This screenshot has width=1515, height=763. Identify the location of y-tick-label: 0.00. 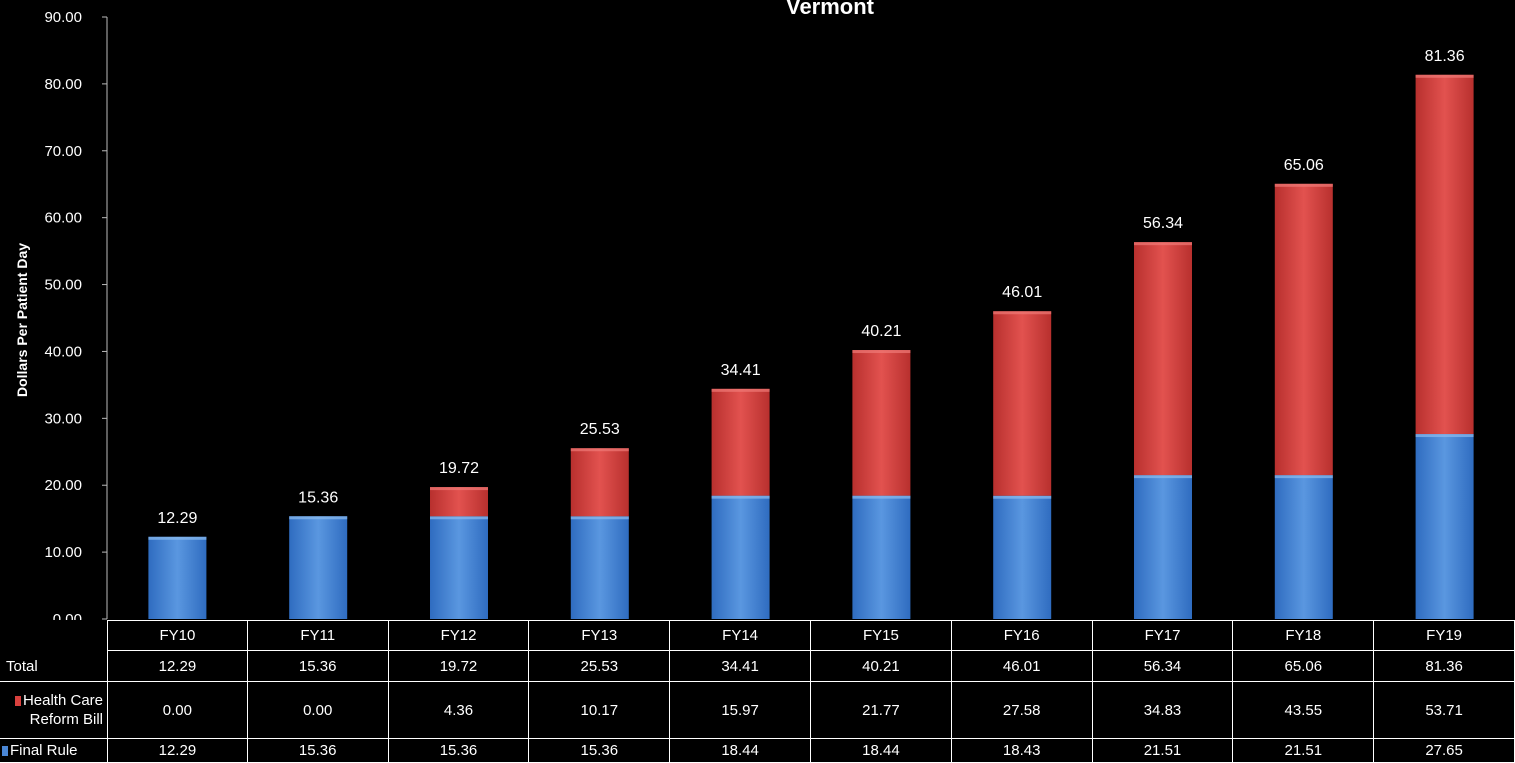
(67, 615).